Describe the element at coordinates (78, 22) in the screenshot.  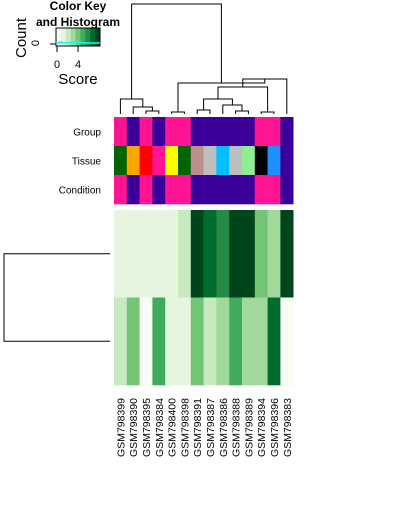
I see `color-key-title-line2: and Histogram` at that location.